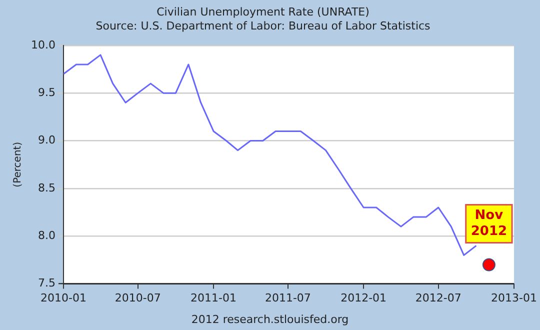 The height and width of the screenshot is (330, 540). I want to click on x-tick-label: 2013-01, so click(514, 297).